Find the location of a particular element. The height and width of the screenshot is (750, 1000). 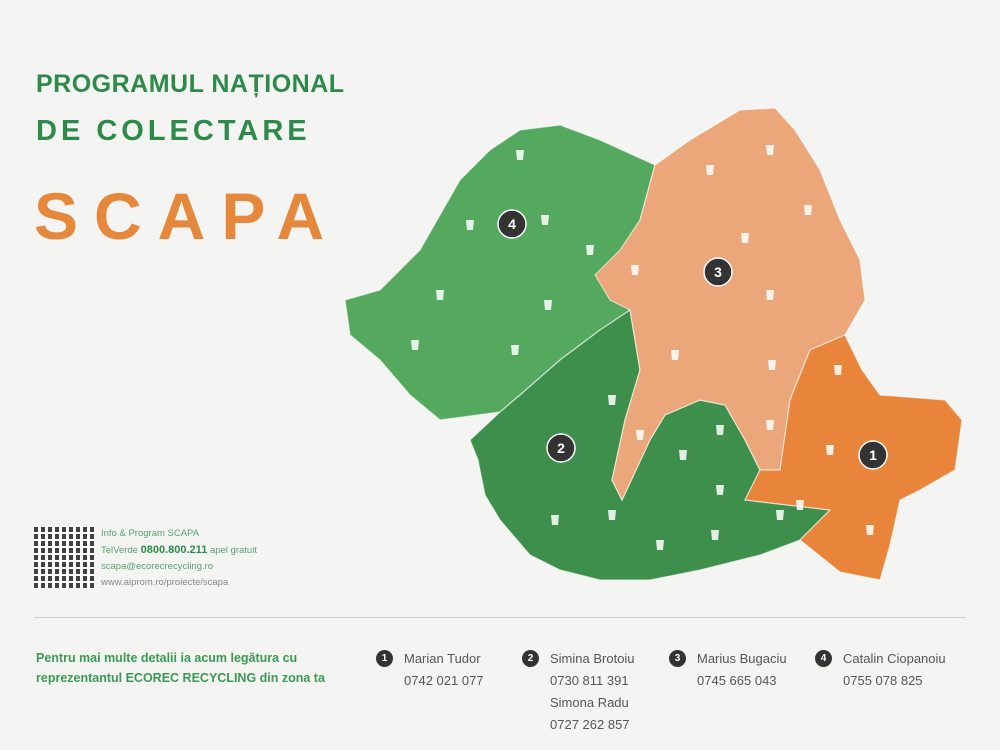

zone-marker-label: 3 is located at coordinates (718, 272).